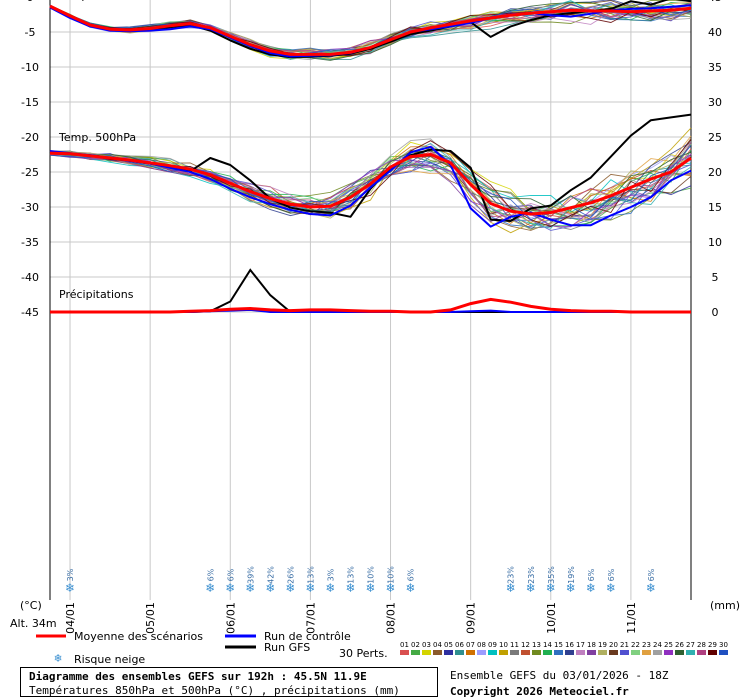 The width and height of the screenshot is (740, 700). Describe the element at coordinates (470, 645) in the screenshot. I see `perturbation-id: 07` at that location.